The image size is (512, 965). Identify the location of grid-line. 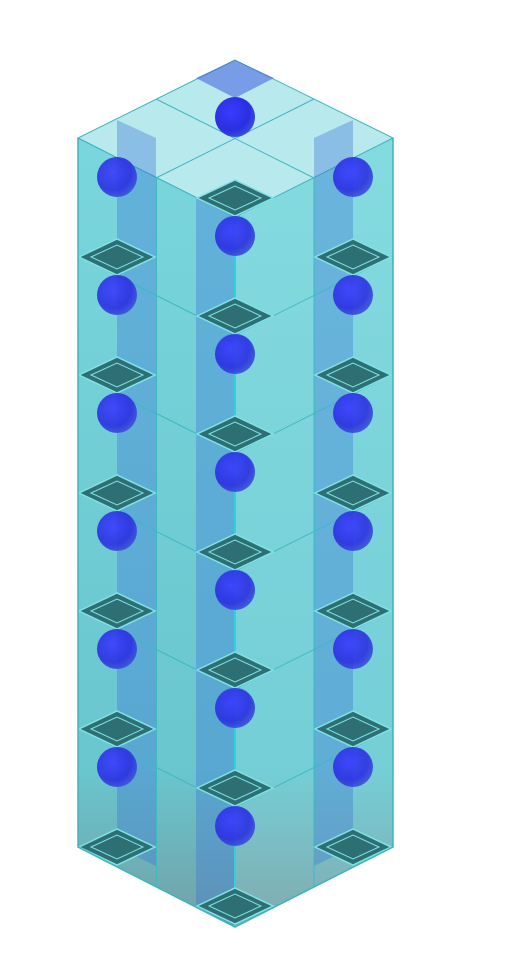
(235, 138).